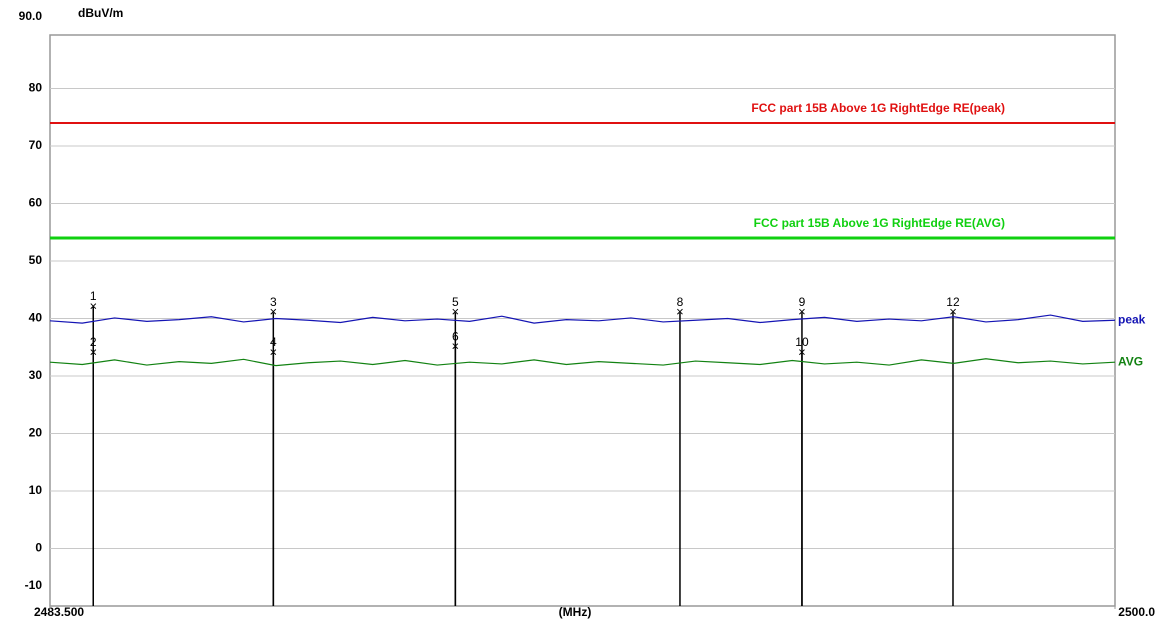 This screenshot has height=624, width=1158. I want to click on limit-label: FCC part 15B Above 1G RightEdge RE(peak), so click(878, 108).